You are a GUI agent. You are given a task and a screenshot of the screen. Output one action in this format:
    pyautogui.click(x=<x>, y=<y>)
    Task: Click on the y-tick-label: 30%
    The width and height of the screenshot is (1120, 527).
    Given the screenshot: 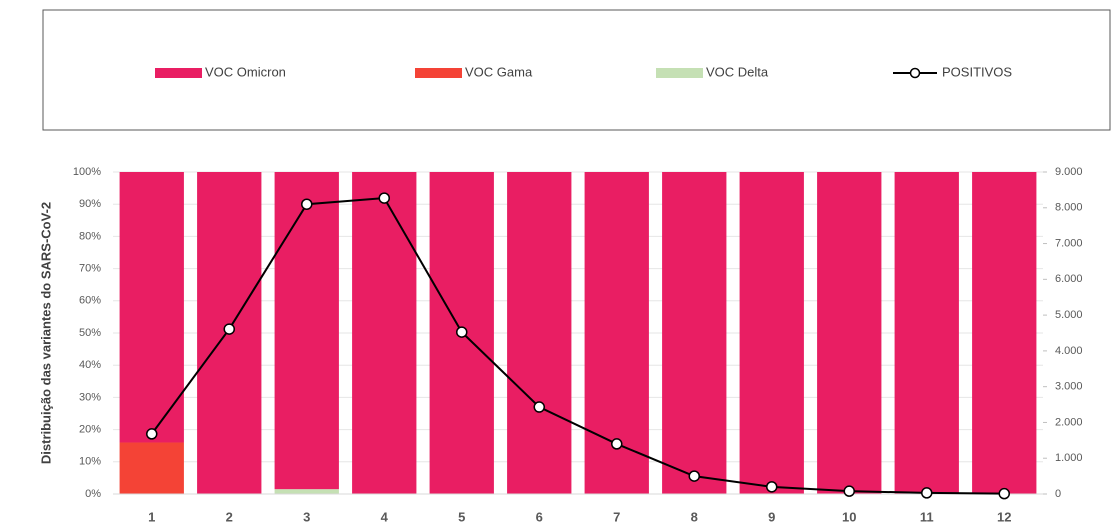 What is the action you would take?
    pyautogui.click(x=90, y=397)
    